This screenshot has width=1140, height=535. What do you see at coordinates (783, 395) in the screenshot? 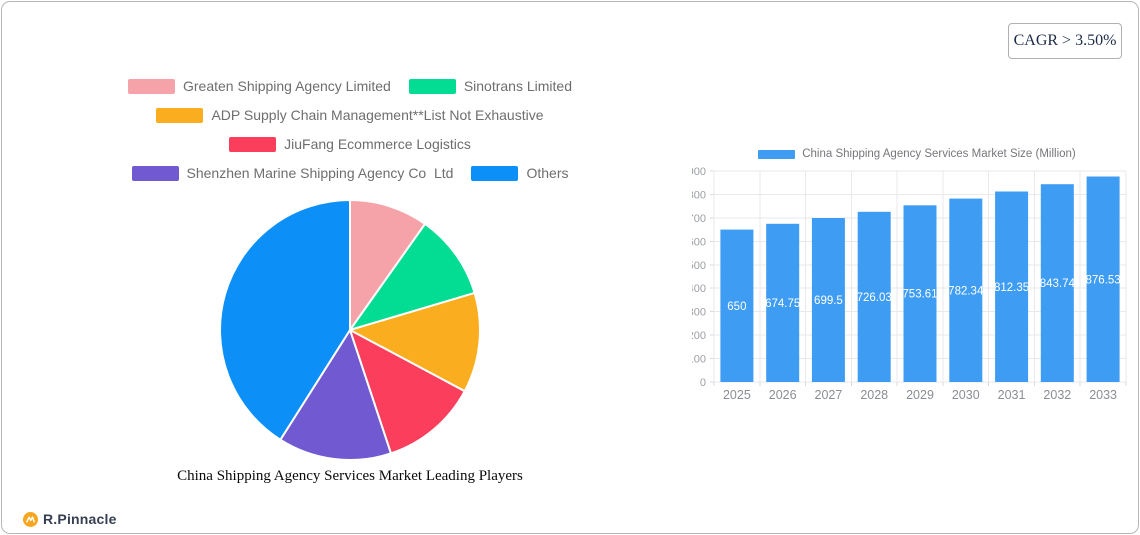
I see `x-axis-label: 2026` at bounding box center [783, 395].